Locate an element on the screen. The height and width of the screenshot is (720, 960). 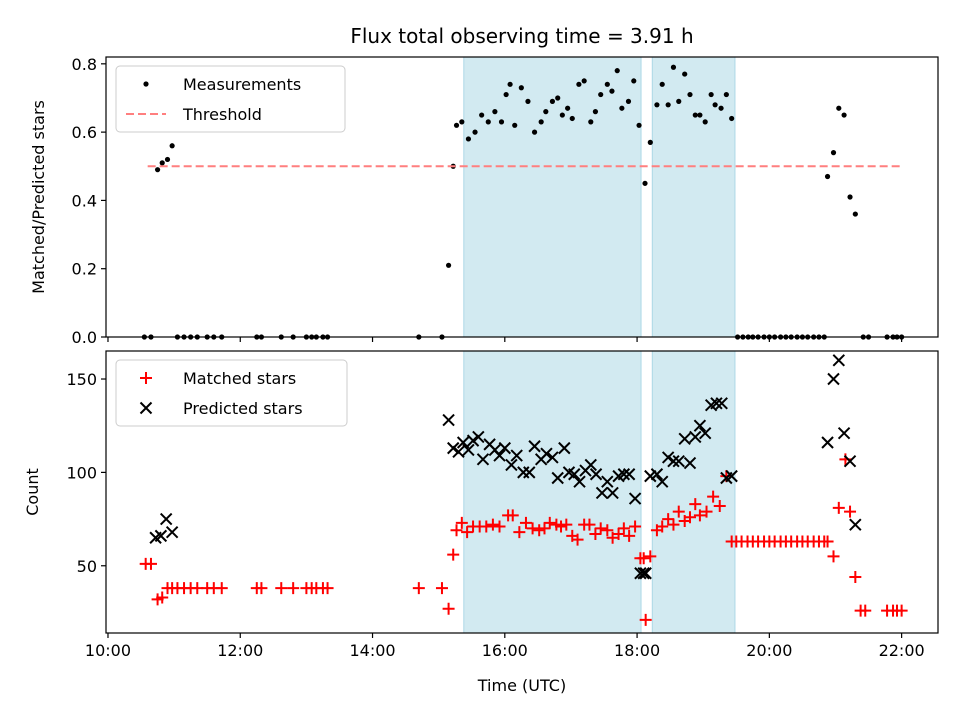
x-tick-label: 20:00 is located at coordinates (769, 650).